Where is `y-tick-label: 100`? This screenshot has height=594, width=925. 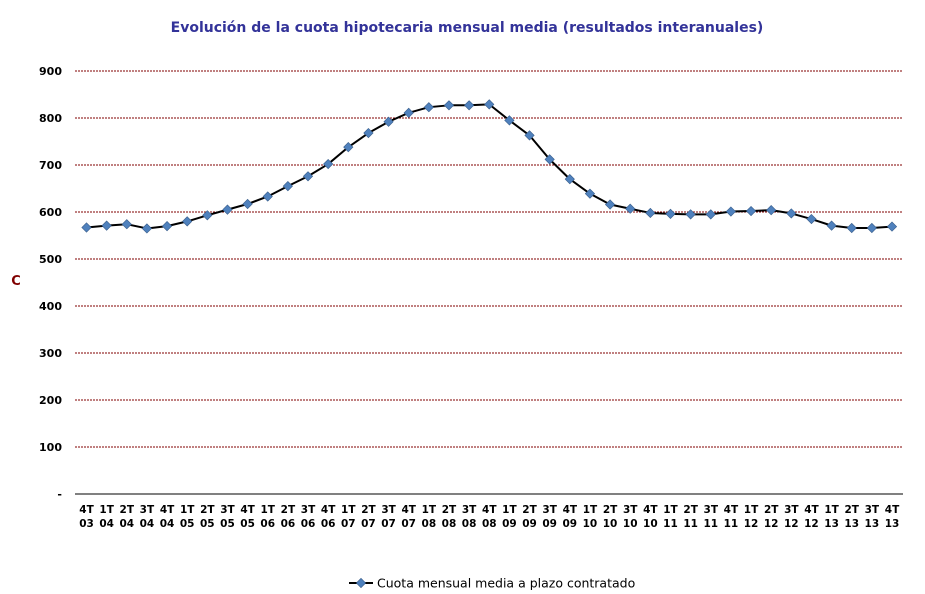 y-tick-label: 100 is located at coordinates (50, 447).